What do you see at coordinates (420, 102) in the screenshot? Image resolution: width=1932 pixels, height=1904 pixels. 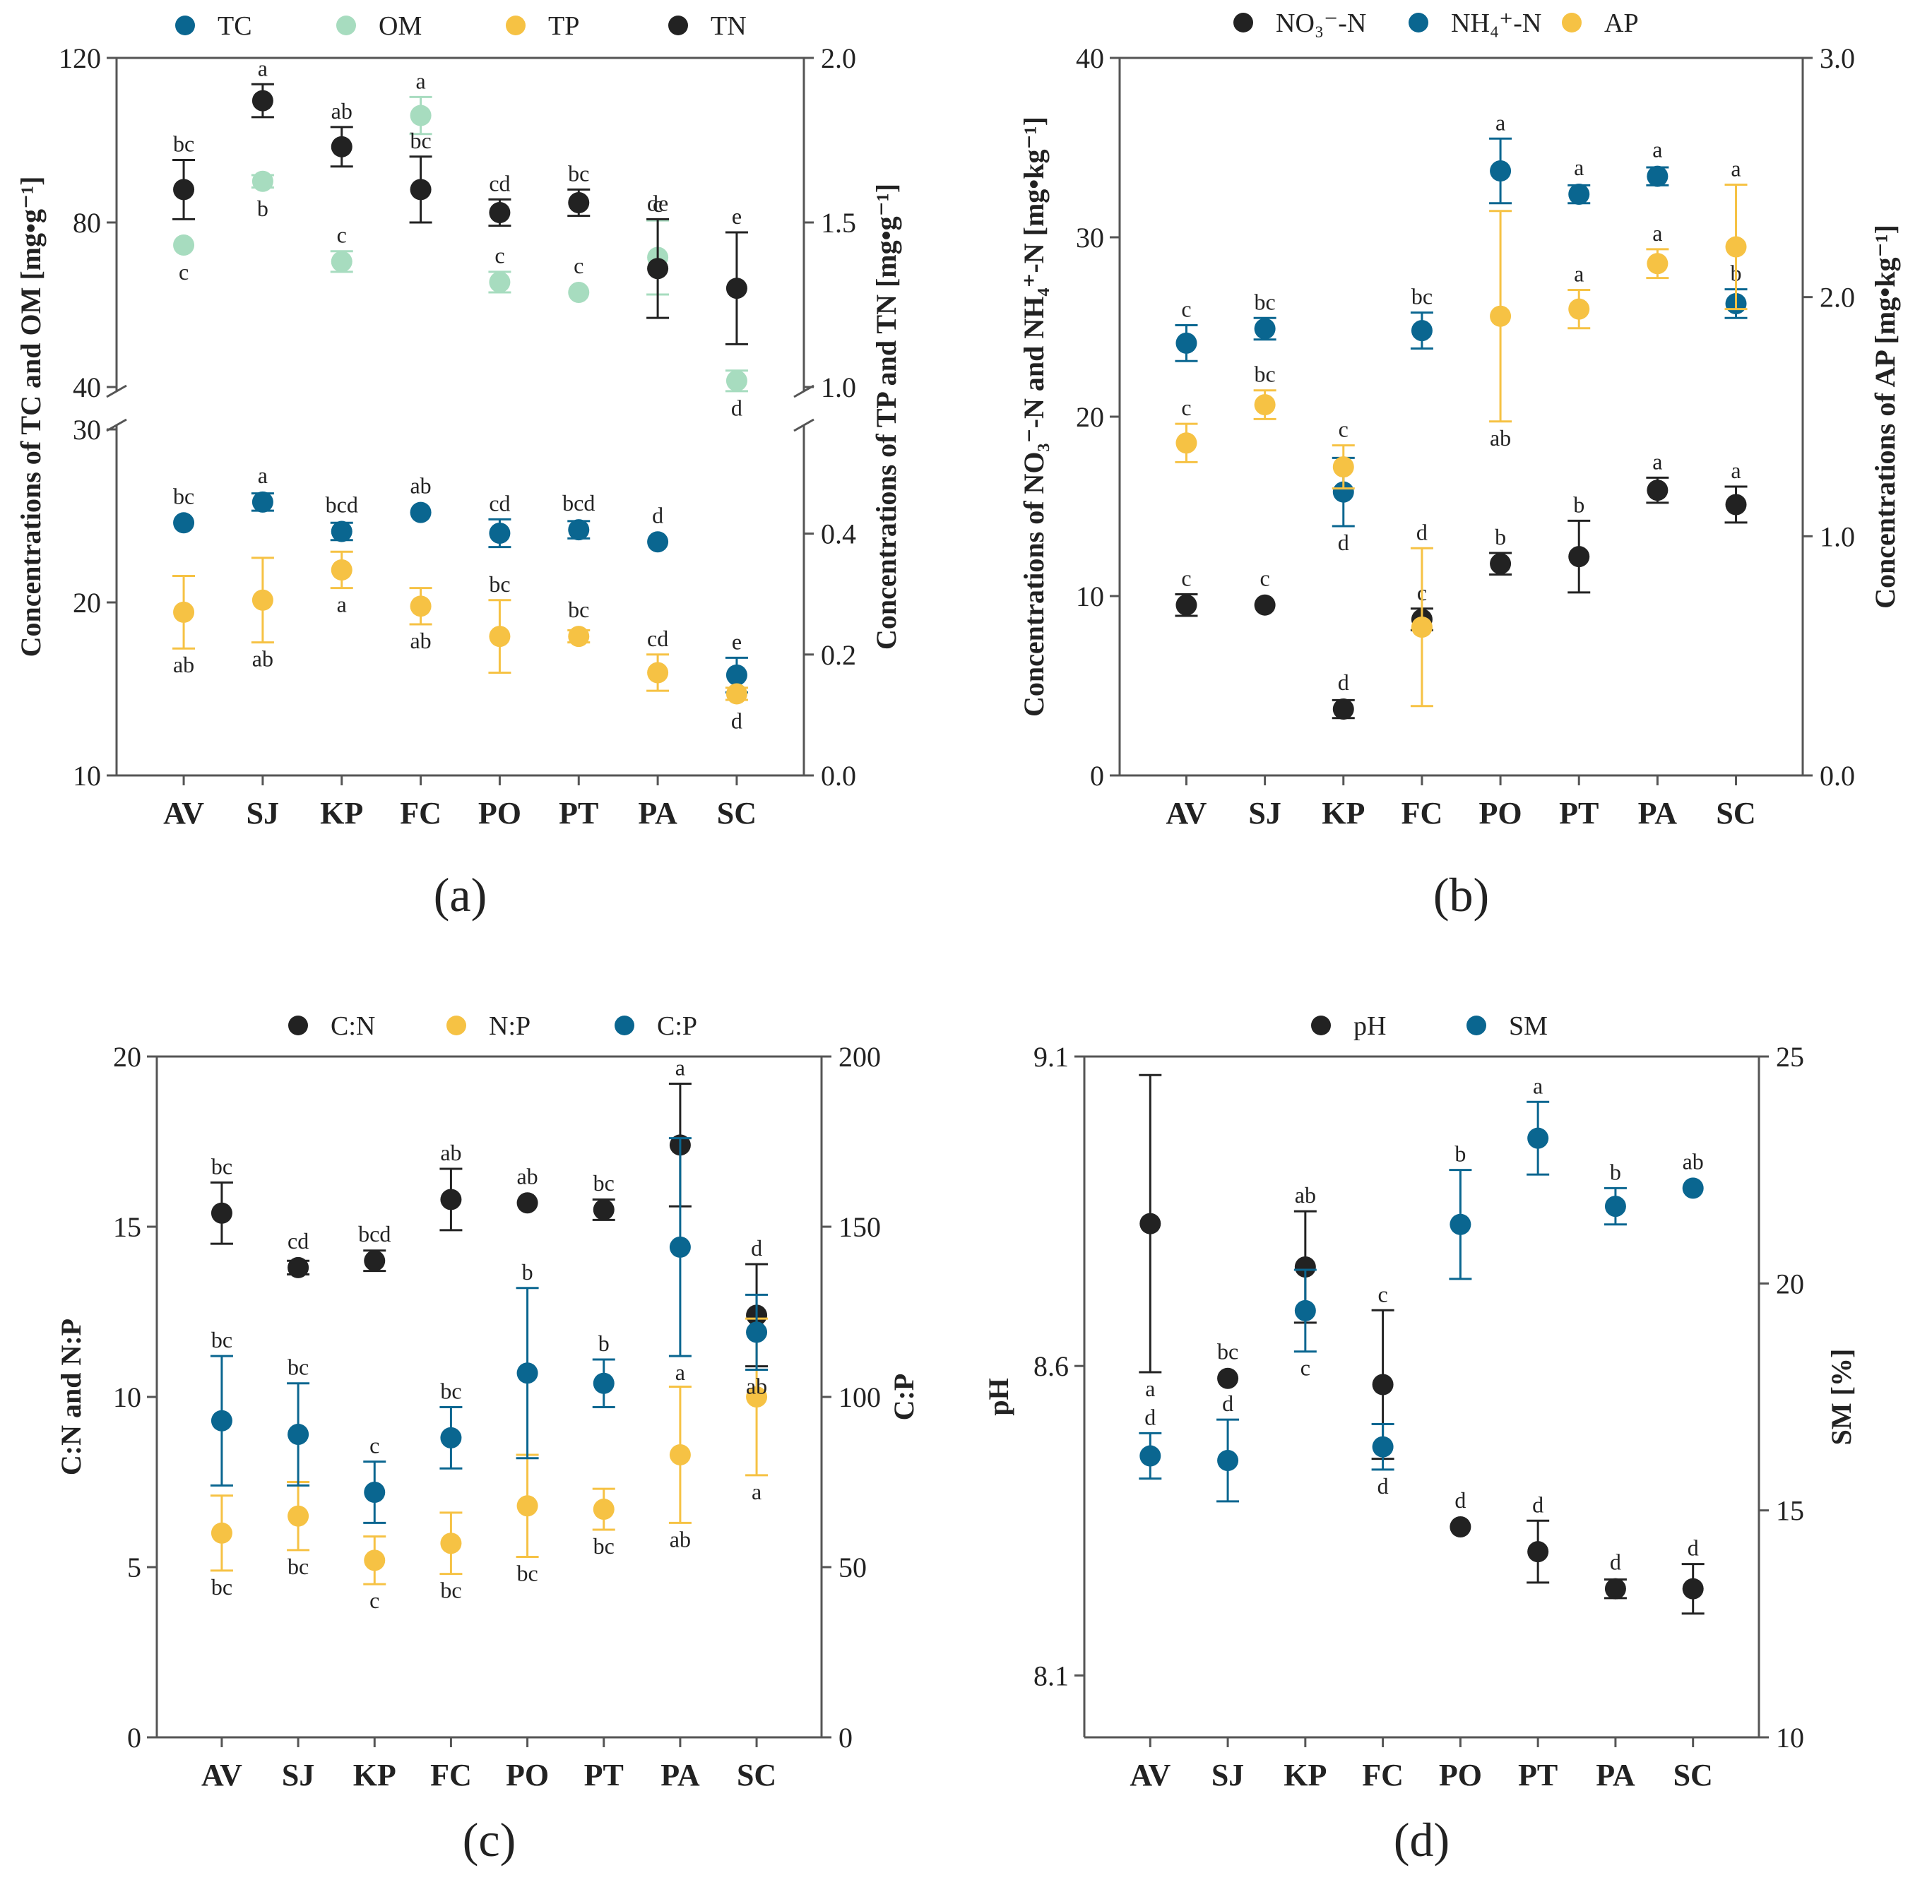 I see `series-om-point-fc: a` at bounding box center [420, 102].